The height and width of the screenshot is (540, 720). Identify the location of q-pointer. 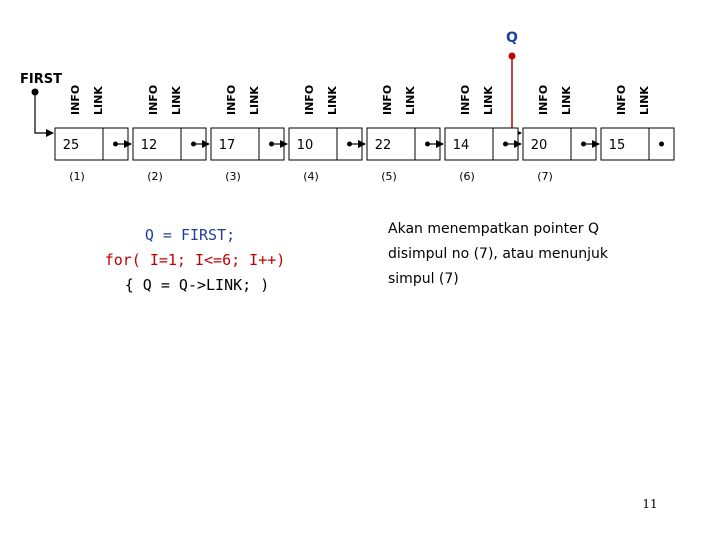
(516, 96).